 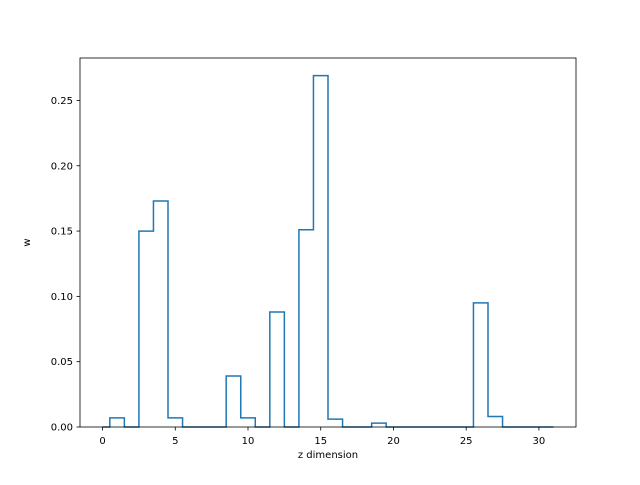 What do you see at coordinates (62, 101) in the screenshot?
I see `y-tick-label: 0.25` at bounding box center [62, 101].